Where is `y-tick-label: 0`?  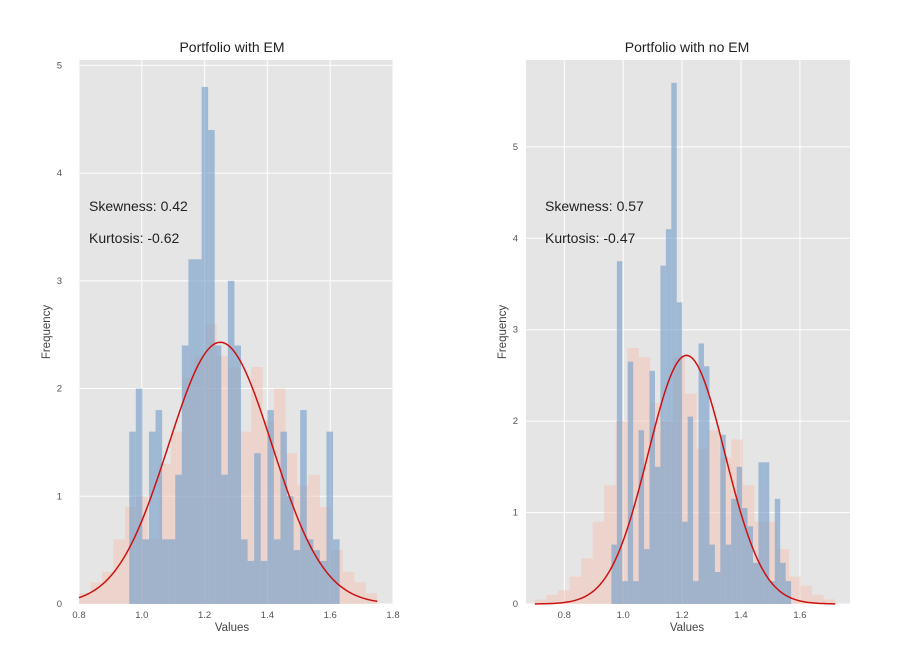
y-tick-label: 0 is located at coordinates (515, 604).